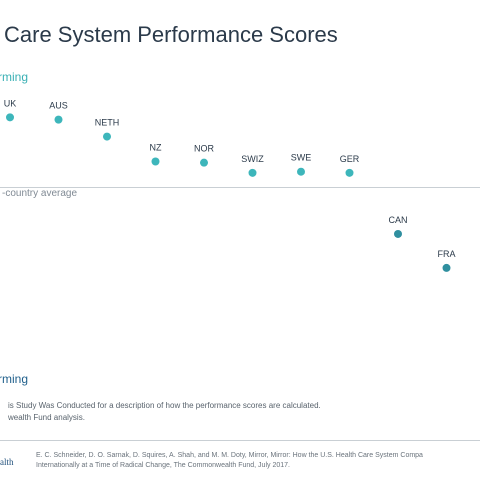  What do you see at coordinates (171, 34) in the screenshot?
I see `chart-title: Care System Performance Scores` at bounding box center [171, 34].